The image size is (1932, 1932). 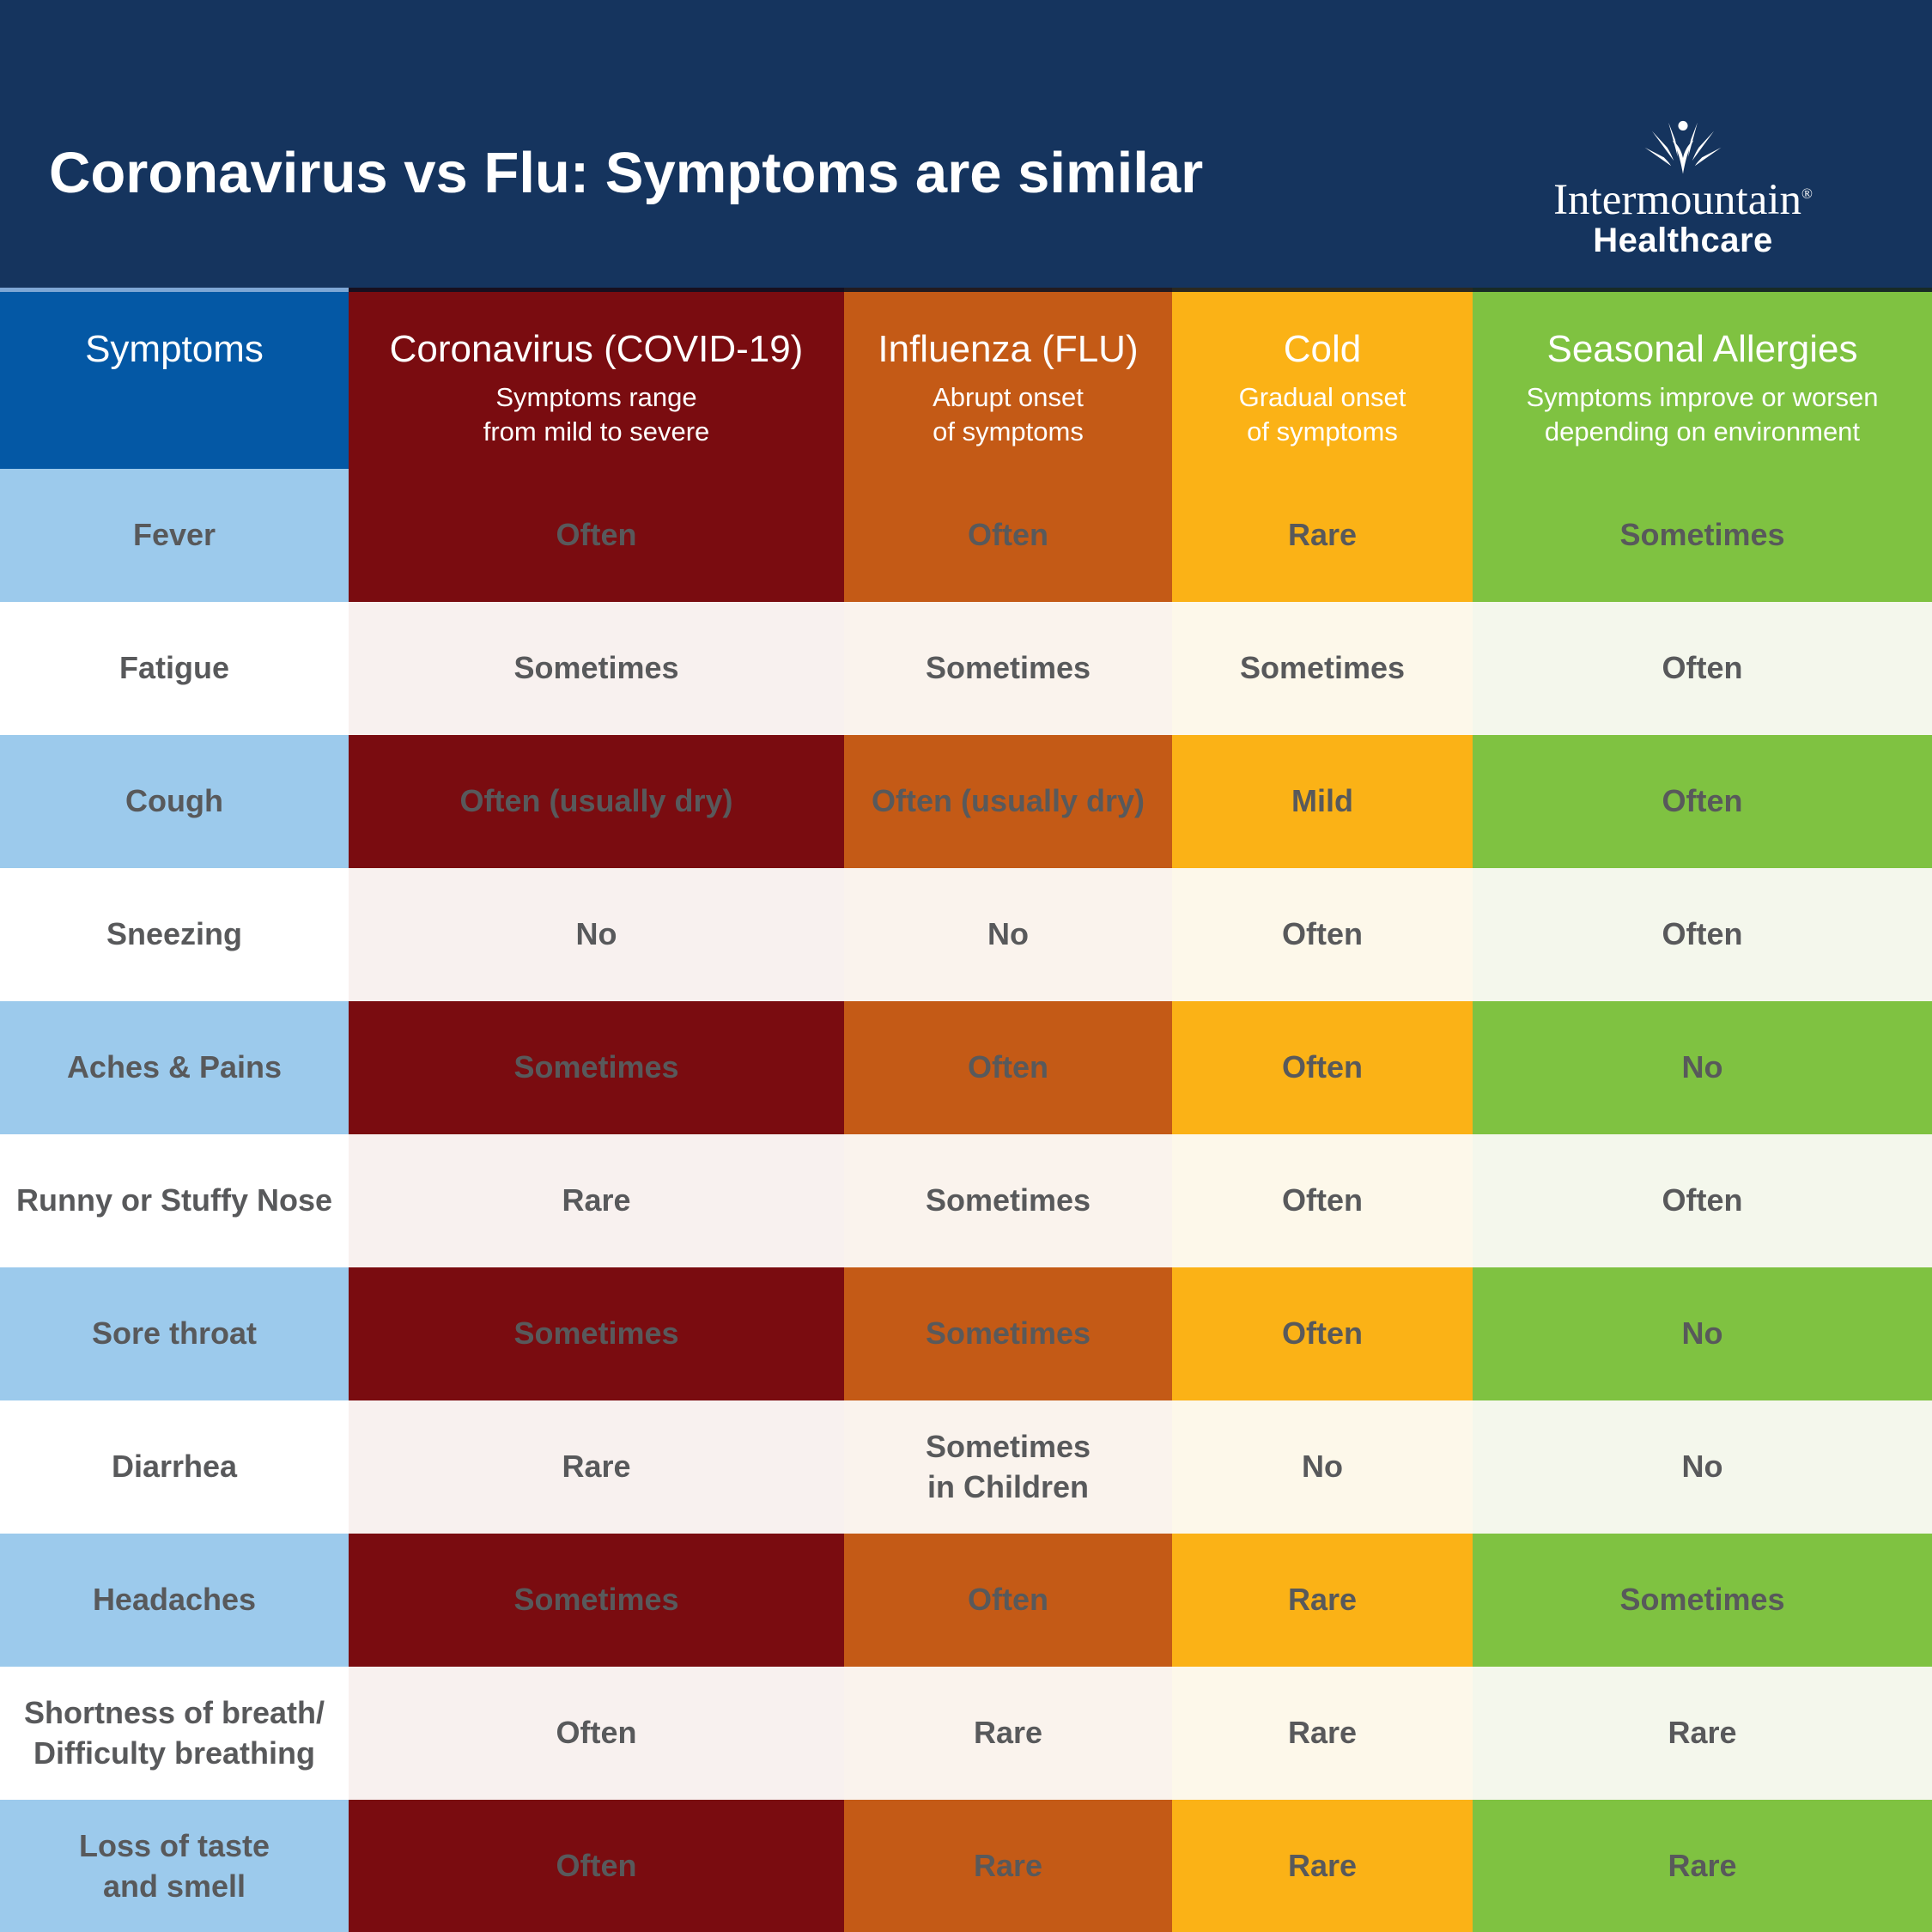 What do you see at coordinates (175, 935) in the screenshot?
I see `row-label-sneezing: Sneezing` at bounding box center [175, 935].